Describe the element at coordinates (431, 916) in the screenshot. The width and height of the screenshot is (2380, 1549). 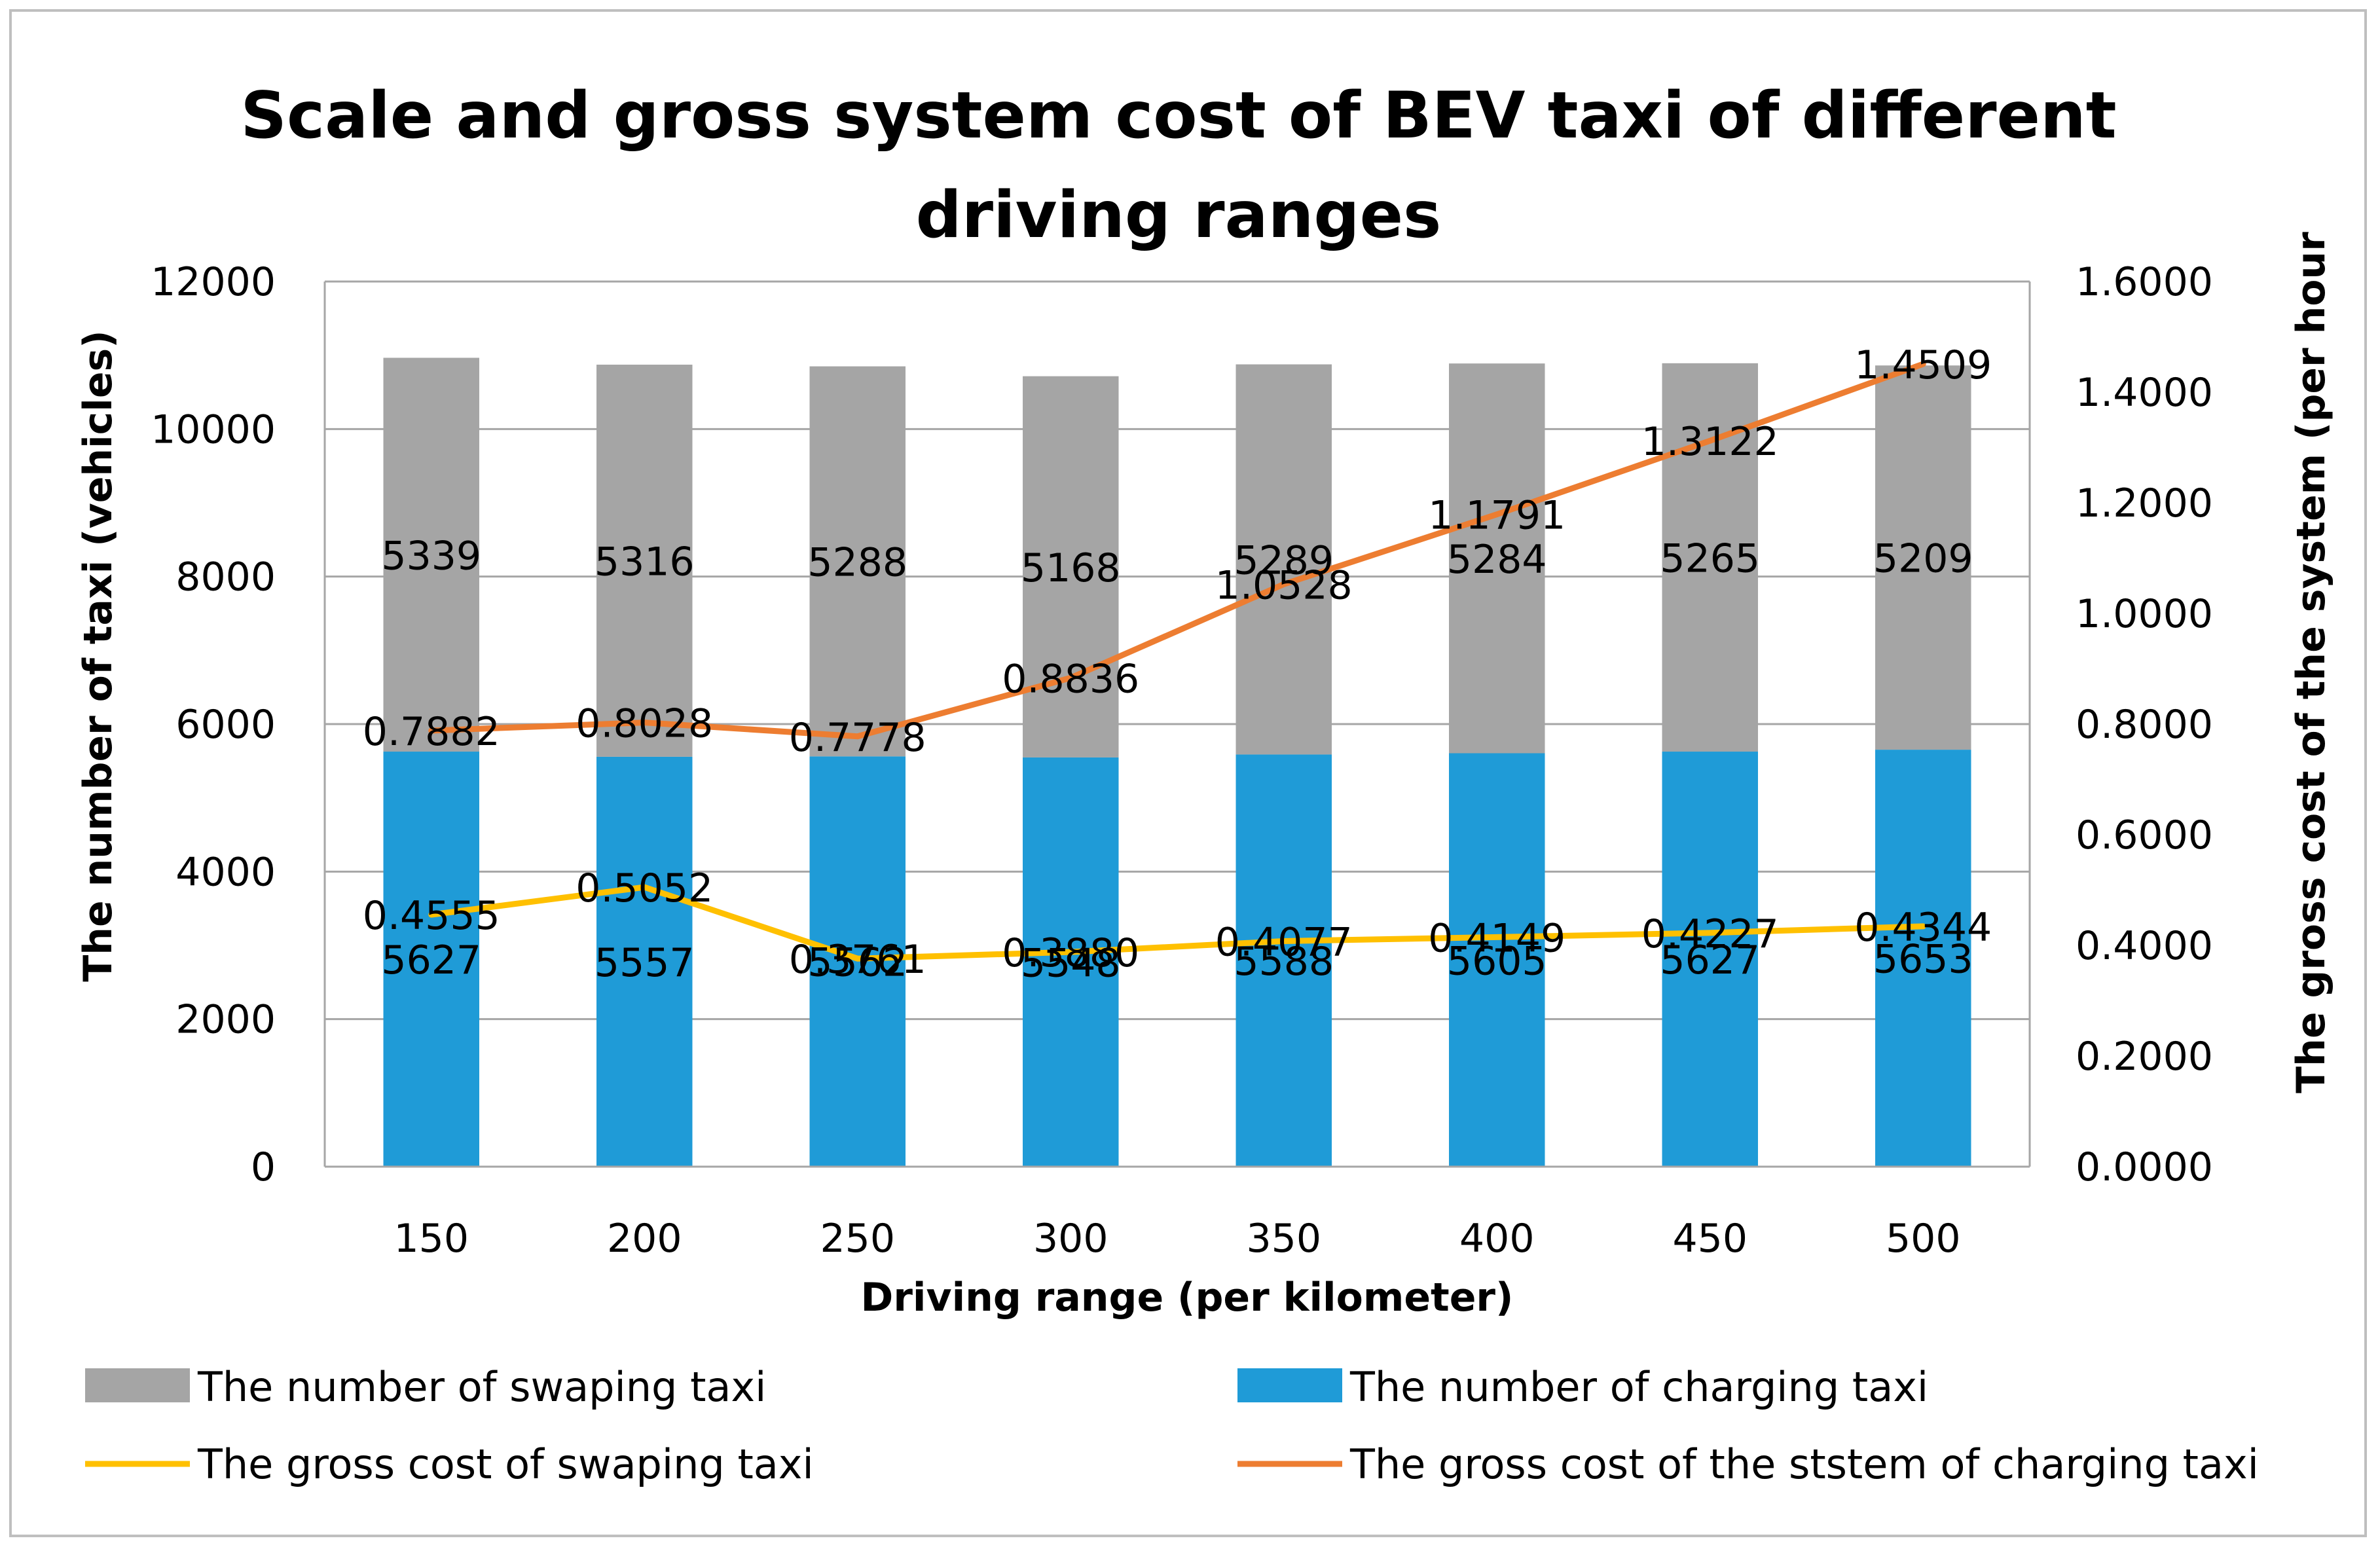
I see `data-label-cost: 0.4555` at that location.